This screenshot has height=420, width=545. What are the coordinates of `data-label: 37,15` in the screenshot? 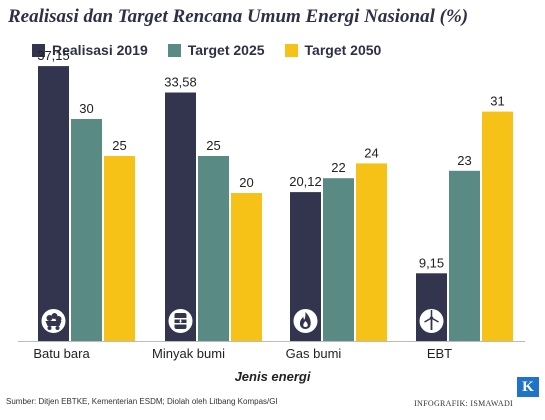 It's located at (53, 55).